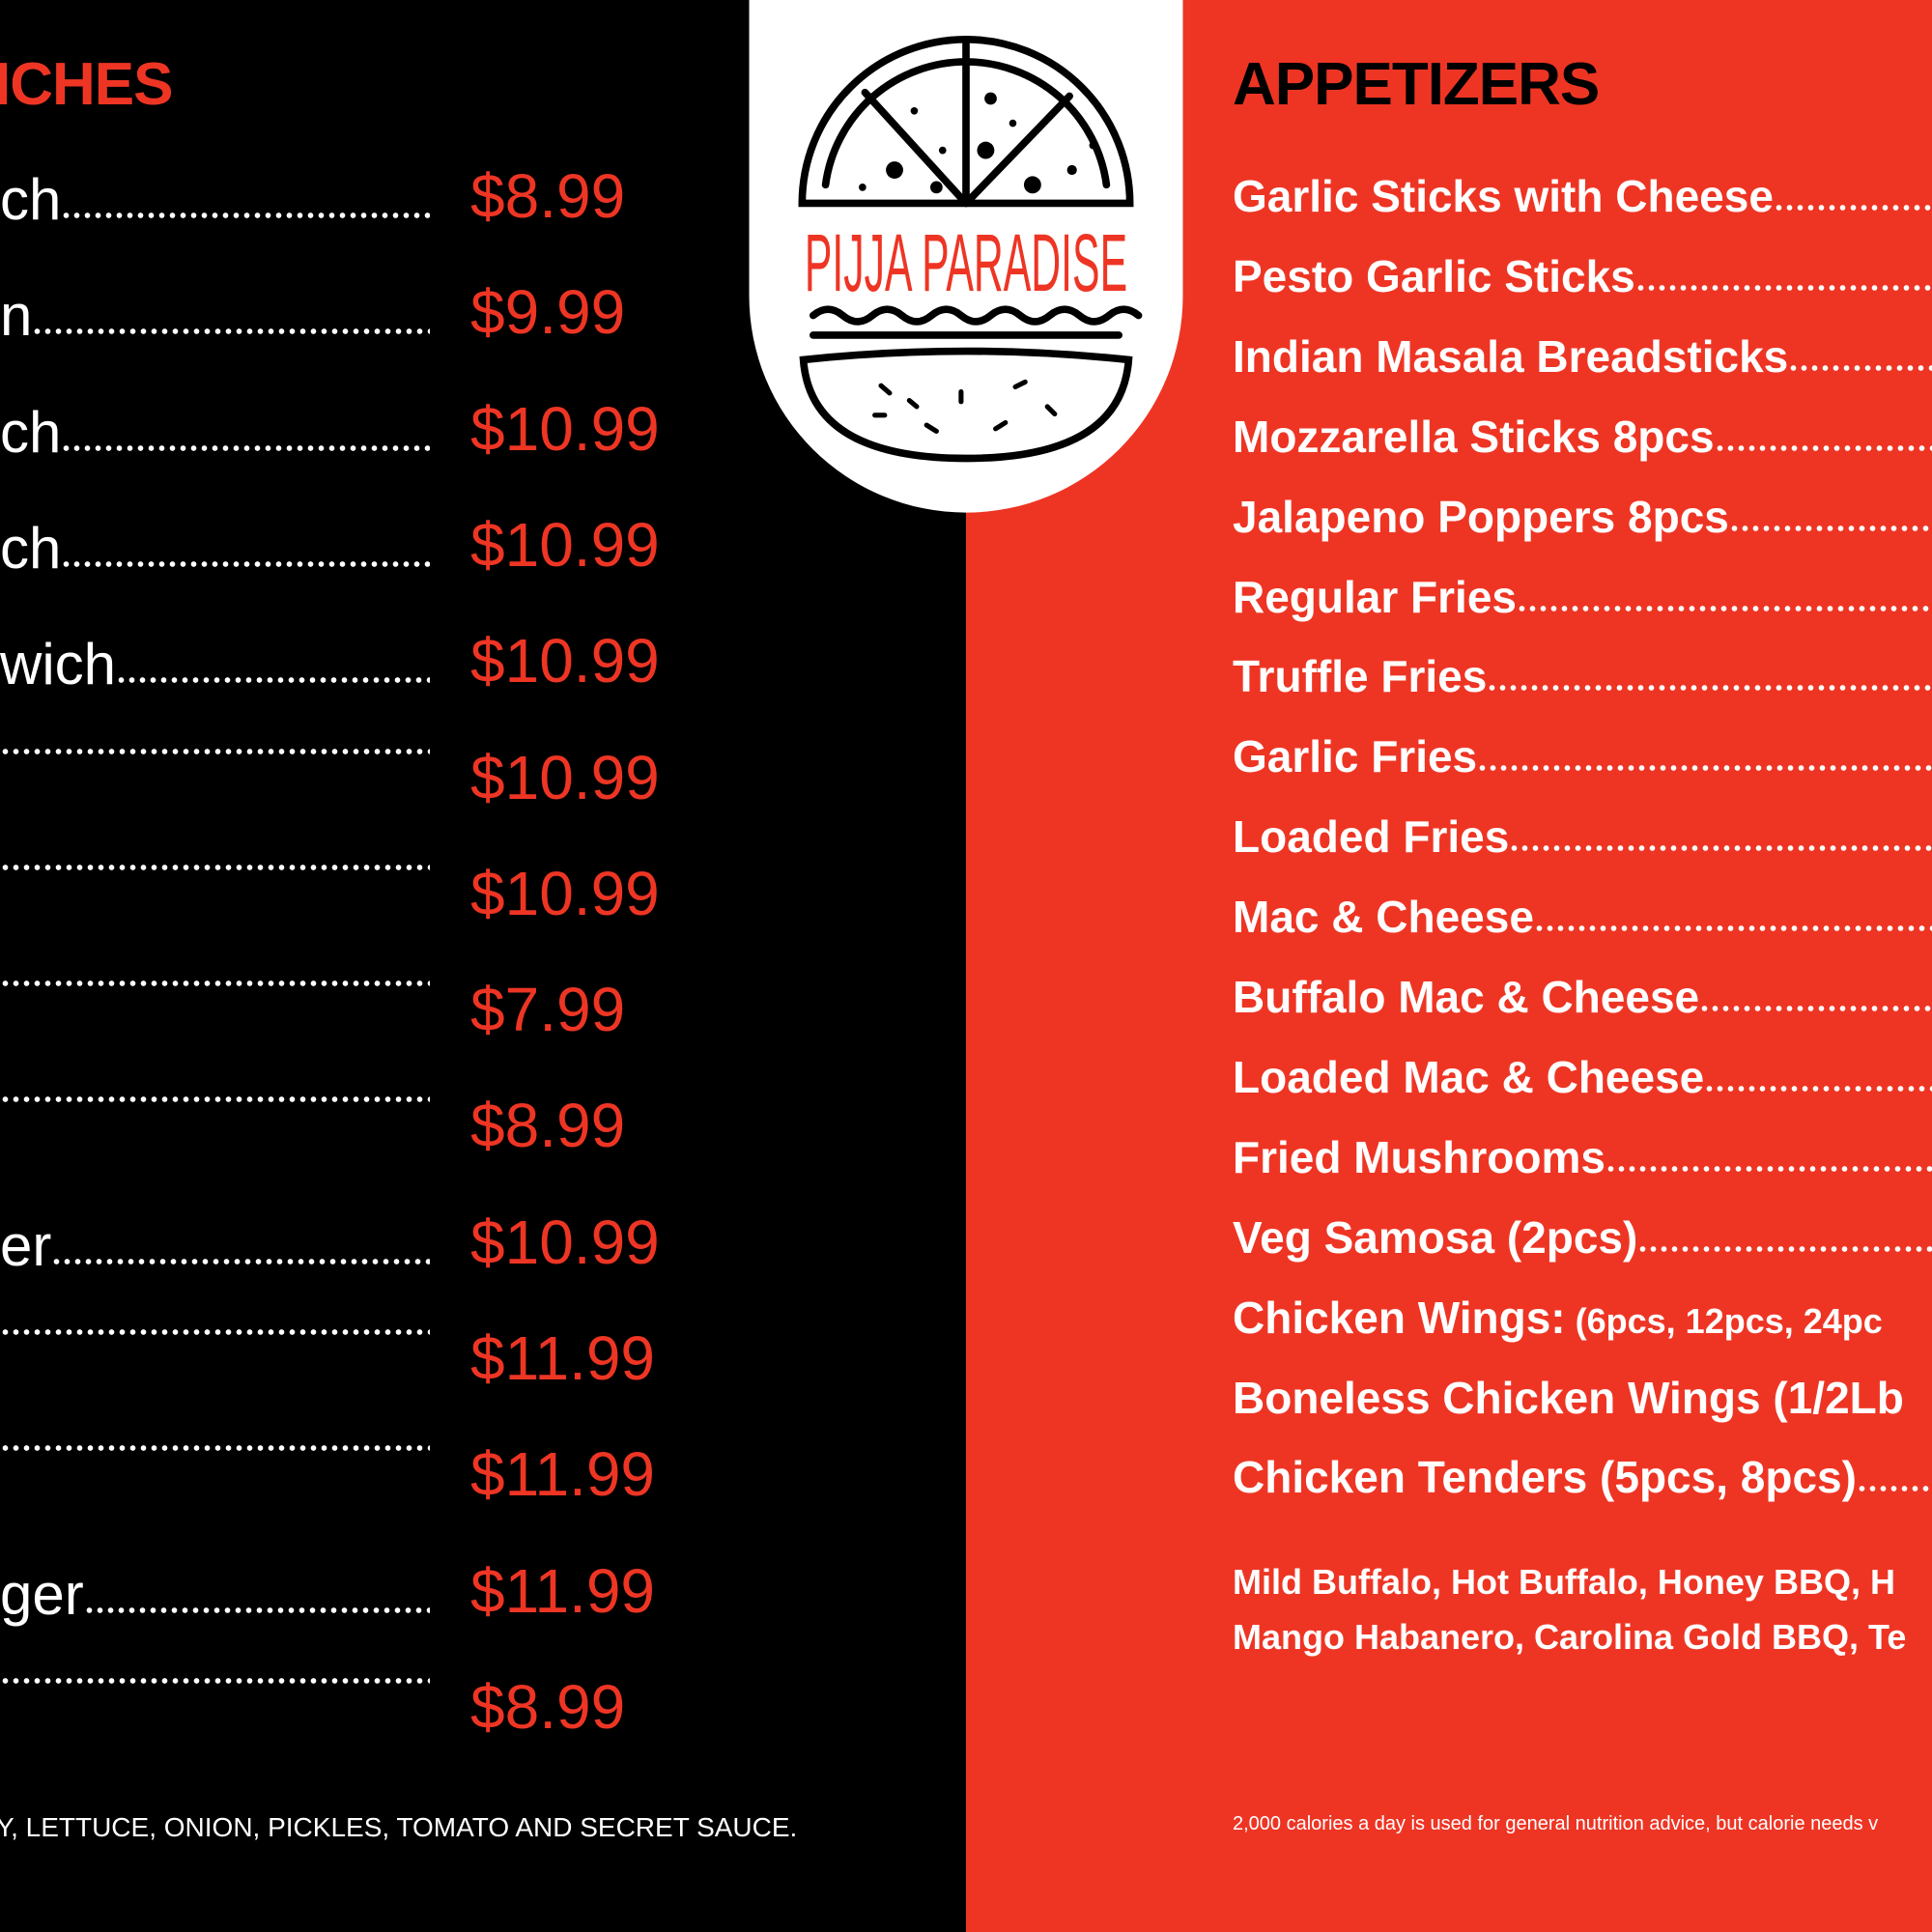 The width and height of the screenshot is (1932, 1932). What do you see at coordinates (966, 262) in the screenshot?
I see `brand-name: PIJJA PARADISE` at bounding box center [966, 262].